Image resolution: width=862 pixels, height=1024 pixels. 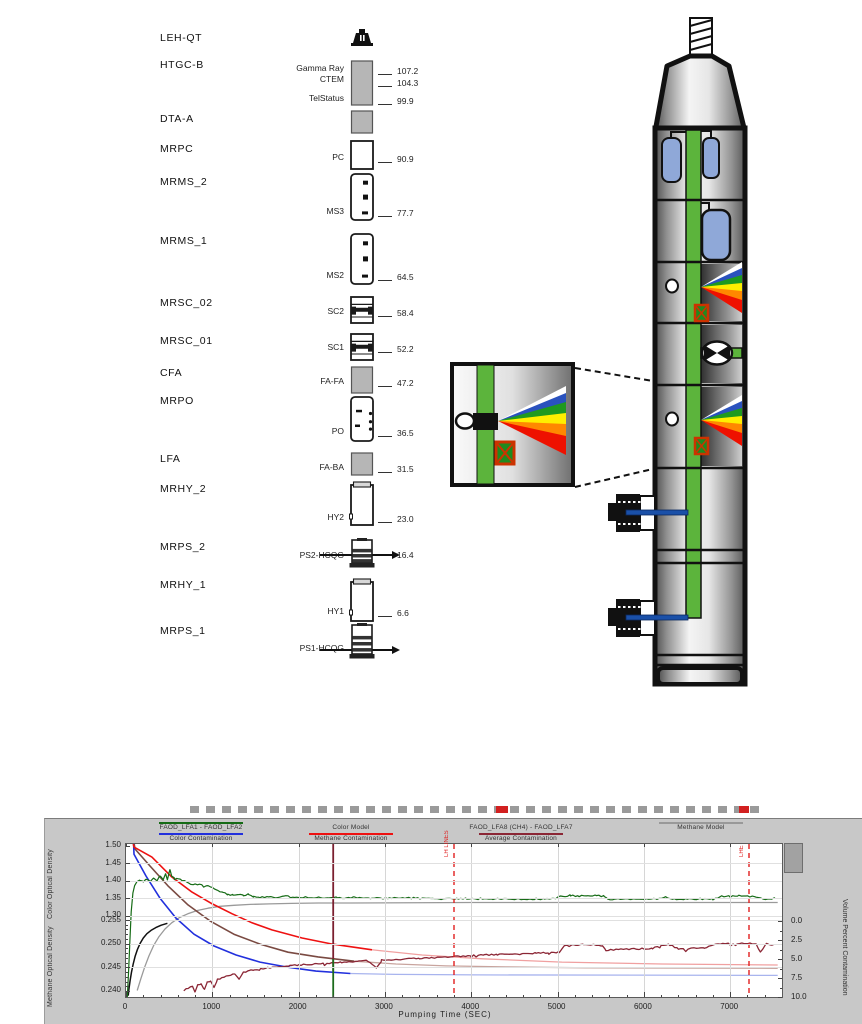 What do you see at coordinates (110, 990) in the screenshot?
I see `y-tick-label-methane: 0.240` at bounding box center [110, 990].